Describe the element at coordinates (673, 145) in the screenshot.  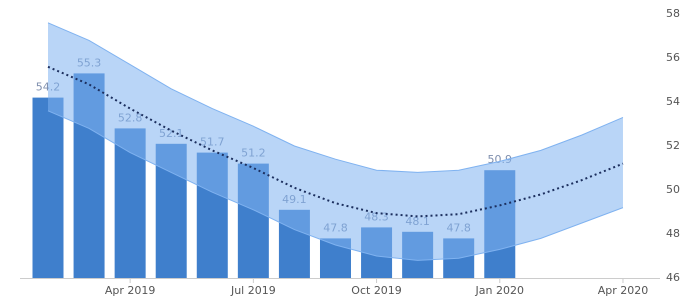
I see `y-tick-label: 52` at that location.